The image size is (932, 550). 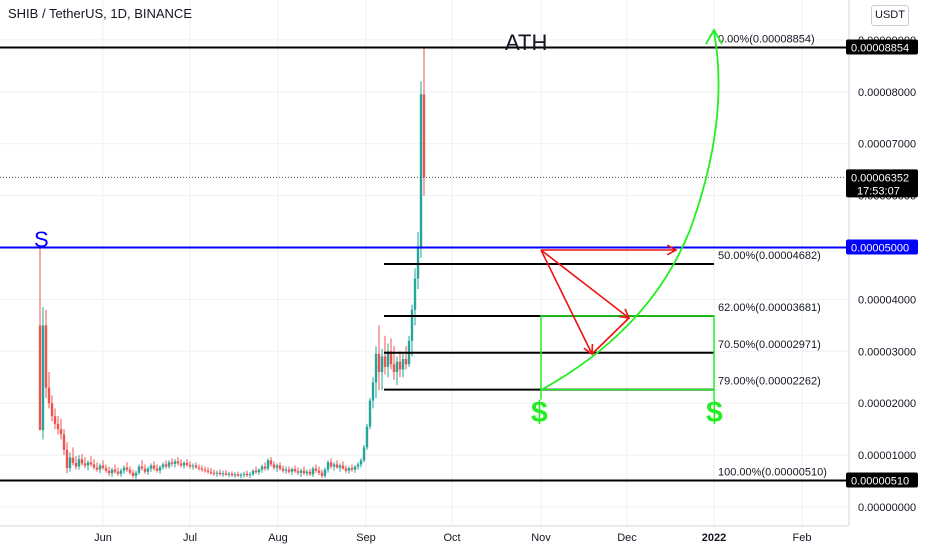 What do you see at coordinates (714, 538) in the screenshot?
I see `x-tick-label: 2022` at bounding box center [714, 538].